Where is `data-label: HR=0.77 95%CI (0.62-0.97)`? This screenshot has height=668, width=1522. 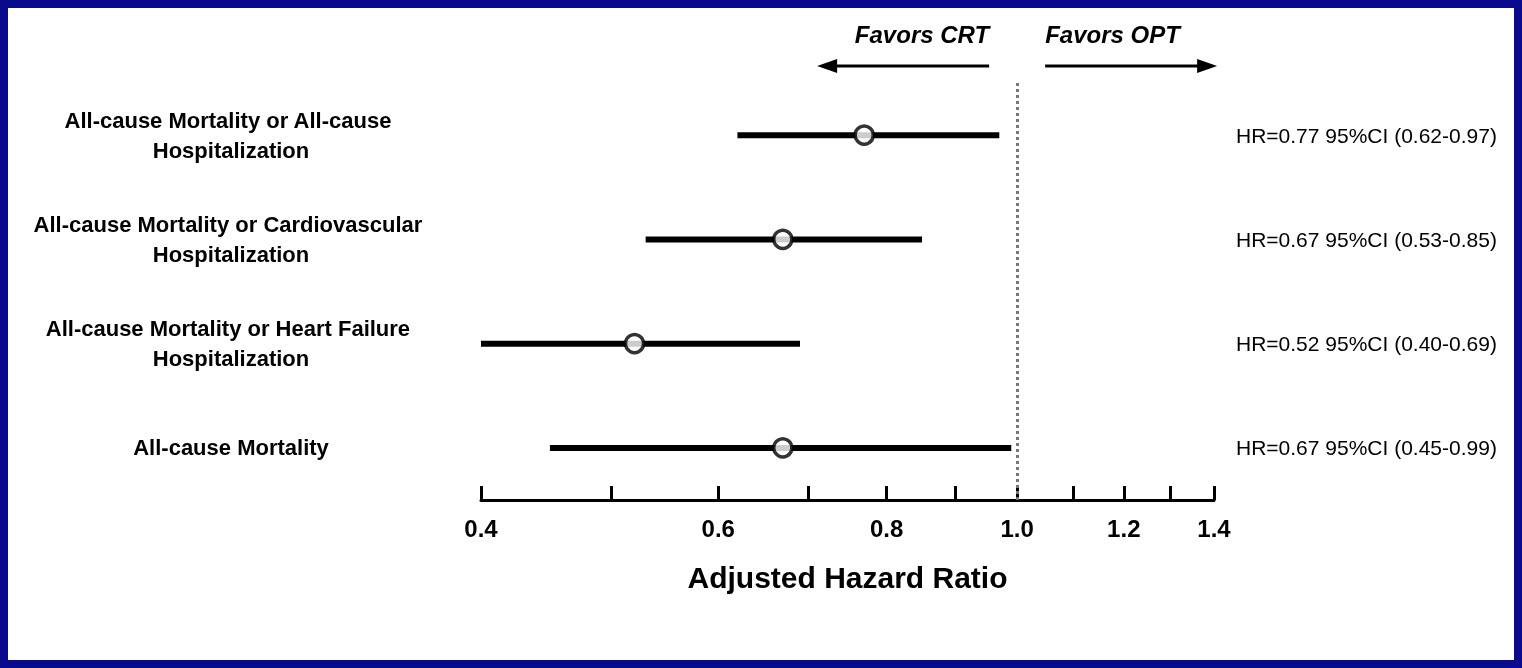
data-label: HR=0.77 95%CI (0.62-0.97) is located at coordinates (1366, 135).